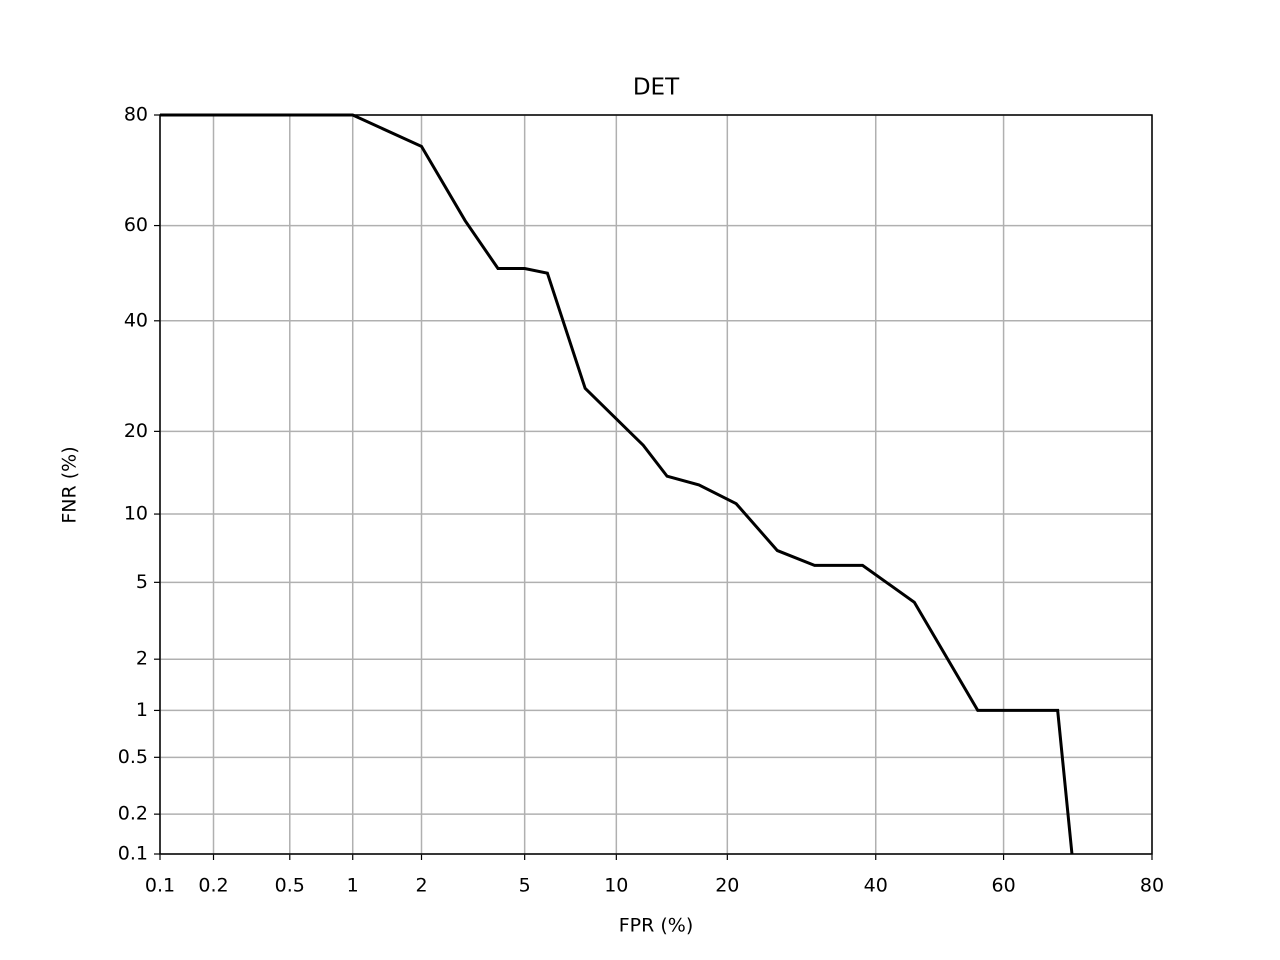 This screenshot has width=1280, height=960. I want to click on y-tick-label: 0.2, so click(133, 814).